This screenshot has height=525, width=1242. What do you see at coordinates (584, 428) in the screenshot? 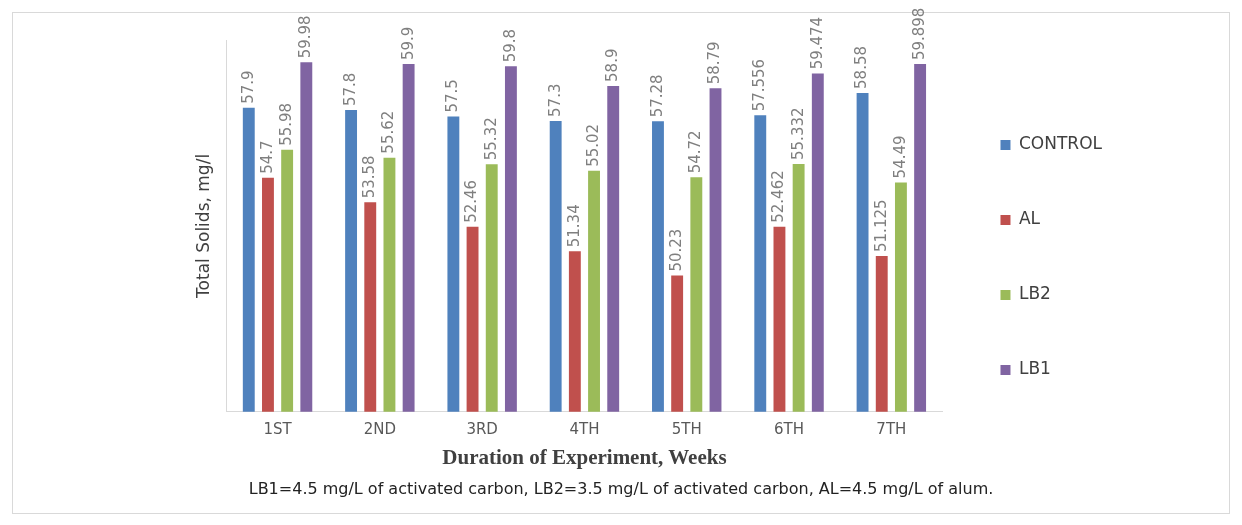
I see `x-tick-label: 4TH` at bounding box center [584, 428].